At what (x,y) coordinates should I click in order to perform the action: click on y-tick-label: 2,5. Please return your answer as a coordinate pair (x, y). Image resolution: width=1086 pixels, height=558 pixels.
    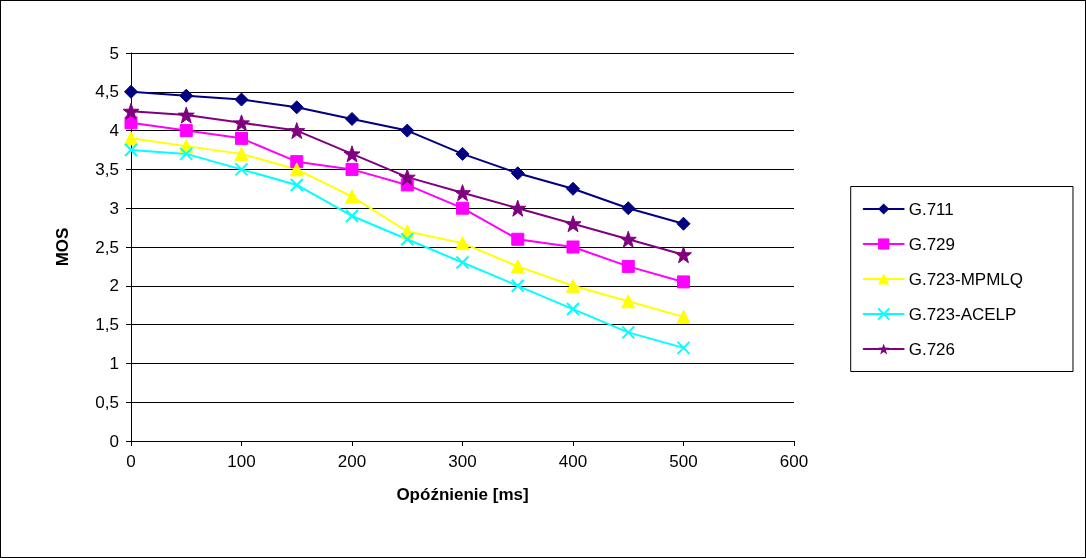
    Looking at the image, I should click on (107, 247).